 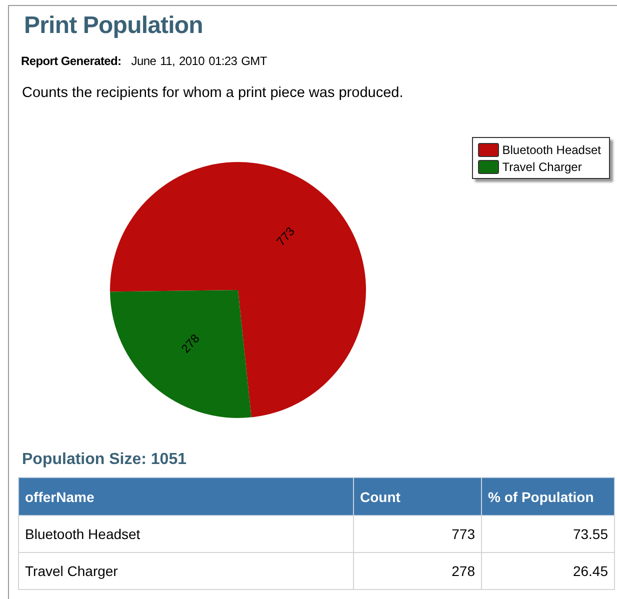 What do you see at coordinates (551, 149) in the screenshot?
I see `legend-label: Bluetooth Headset` at bounding box center [551, 149].